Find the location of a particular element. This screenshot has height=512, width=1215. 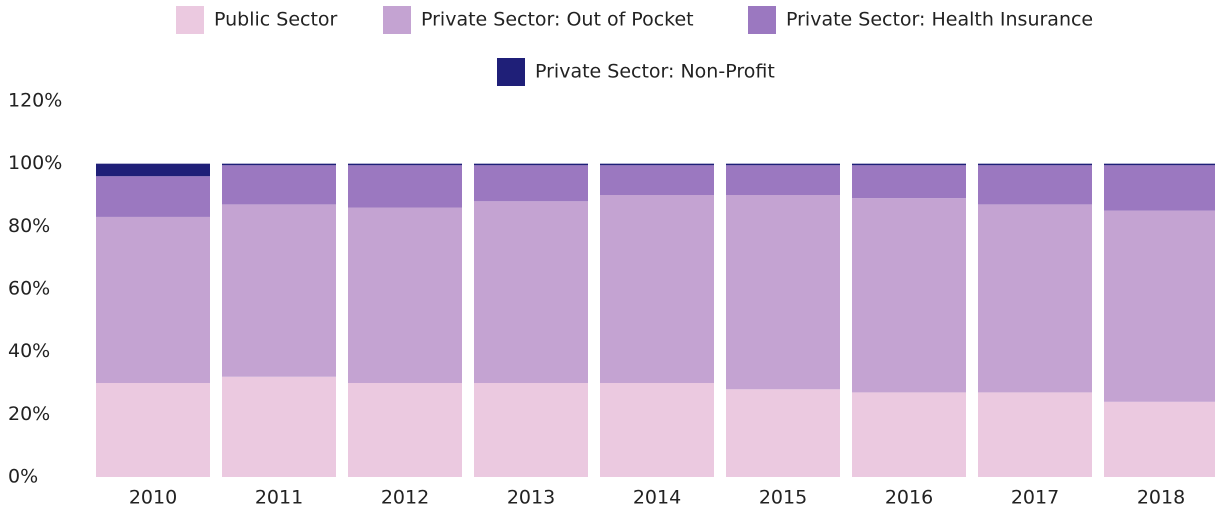

y-tick-label: 100% is located at coordinates (35, 163).